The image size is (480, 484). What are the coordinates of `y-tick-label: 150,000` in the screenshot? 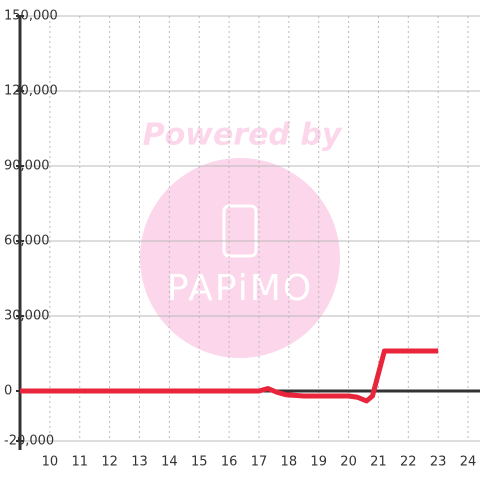 It's located at (31, 16).